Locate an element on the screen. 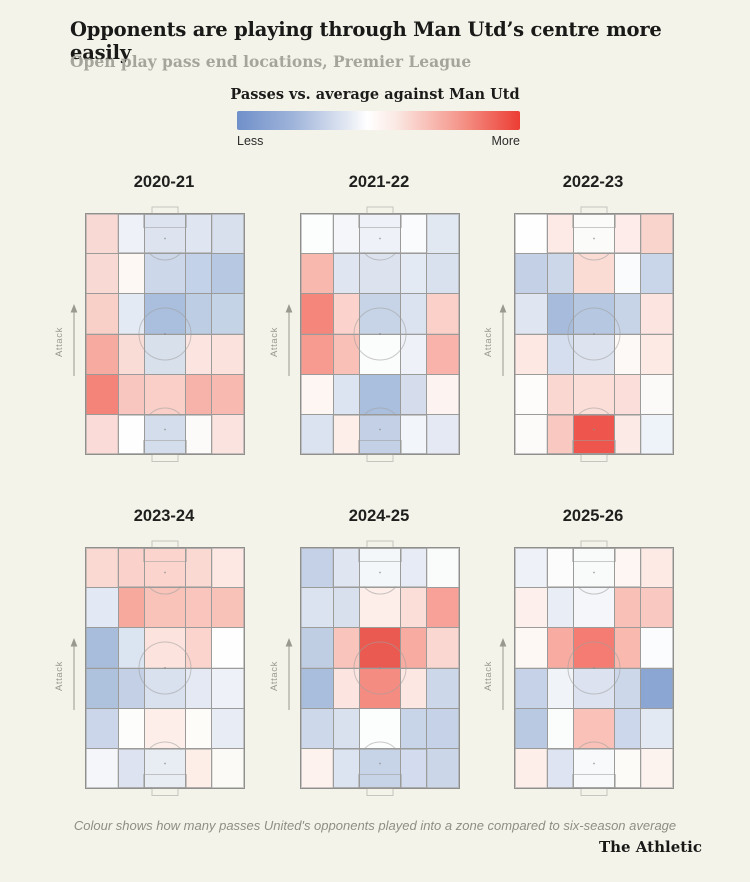 The width and height of the screenshot is (750, 882). season-title: 2023-24 is located at coordinates (164, 516).